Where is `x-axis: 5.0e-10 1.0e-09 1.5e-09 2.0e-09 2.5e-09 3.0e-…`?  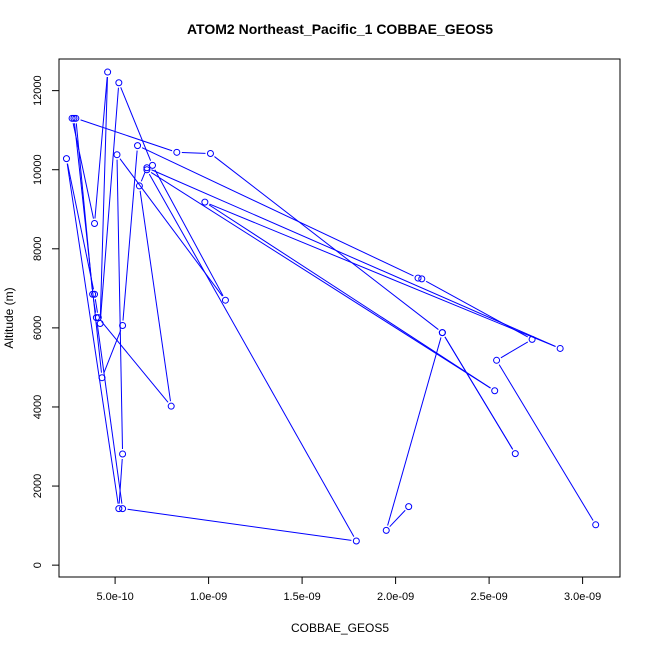
x-axis: 5.0e-10 1.0e-09 1.5e-09 2.0e-09 2.5e-09 3.0e-… is located at coordinates (348, 589).